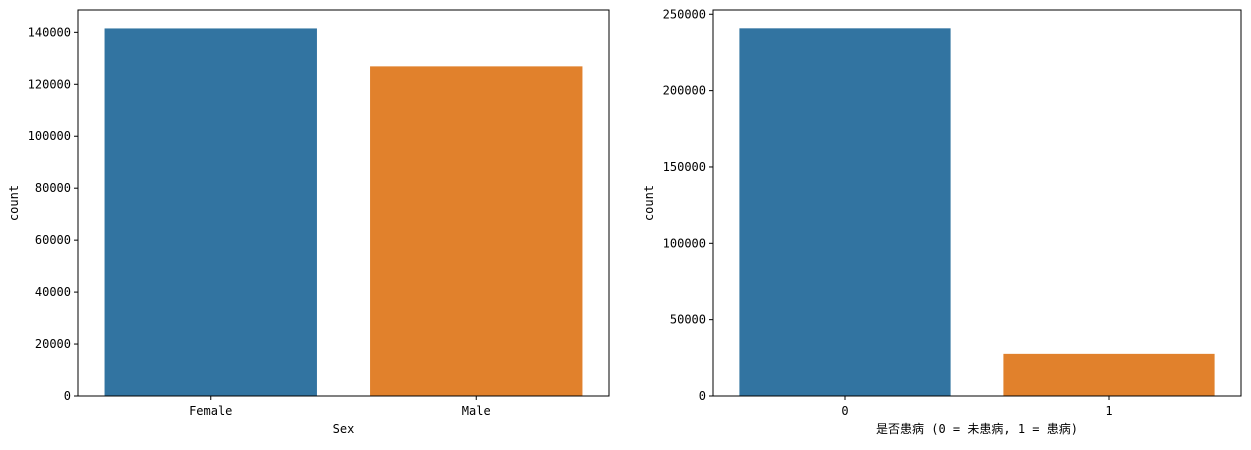  What do you see at coordinates (53, 188) in the screenshot?
I see `y-tick-label: 80000` at bounding box center [53, 188].